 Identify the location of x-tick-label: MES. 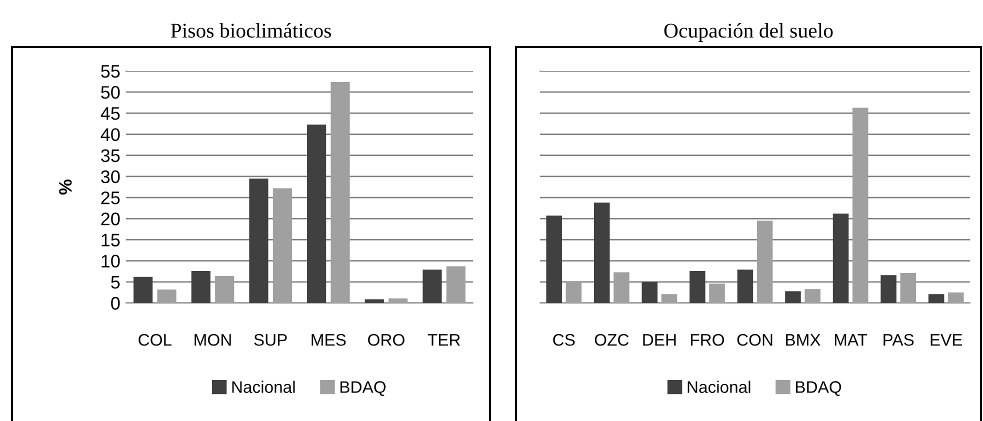
(329, 340).